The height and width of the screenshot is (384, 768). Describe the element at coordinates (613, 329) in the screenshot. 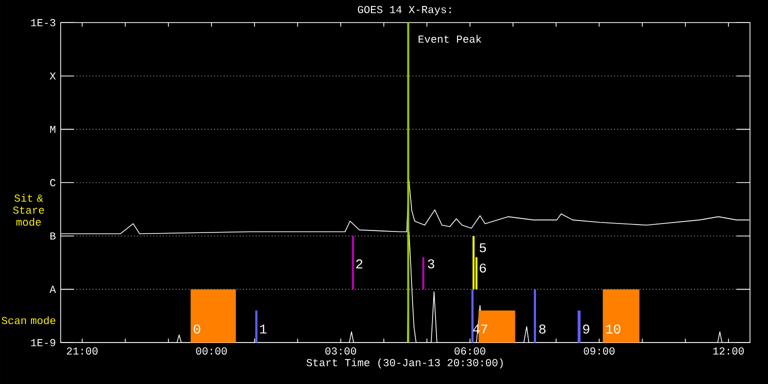

I see `annotation: 10` at that location.